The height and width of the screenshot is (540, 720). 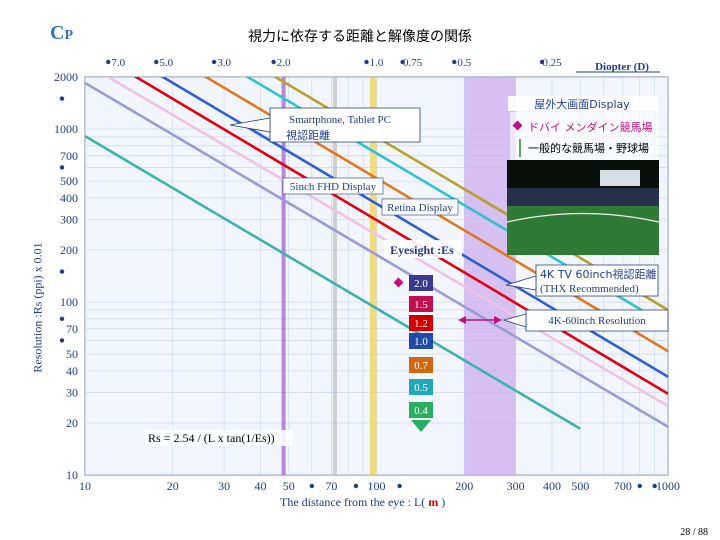 I want to click on res4k-callout-arrow, so click(x=514, y=320).